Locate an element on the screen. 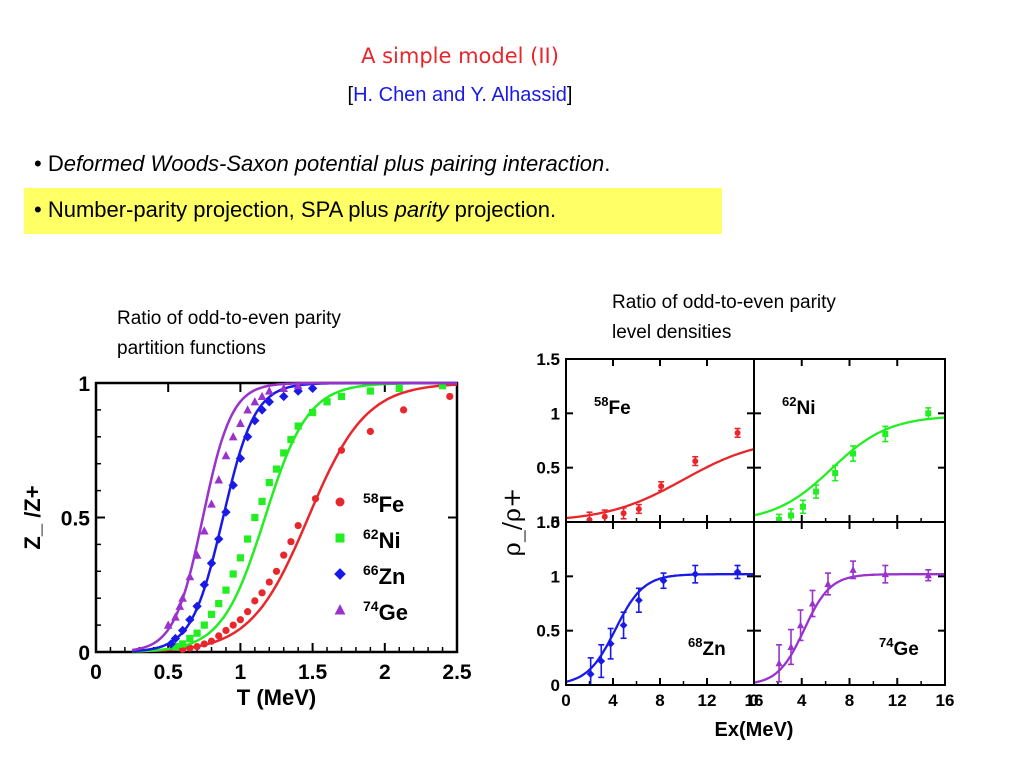  legend: 58Fe 62Ni 66Zn 74Ge is located at coordinates (371, 557).